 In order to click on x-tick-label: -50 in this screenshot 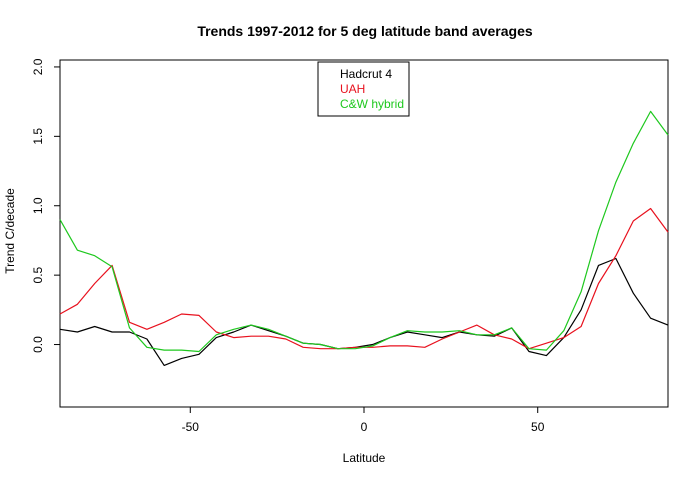, I will do `click(191, 427)`.